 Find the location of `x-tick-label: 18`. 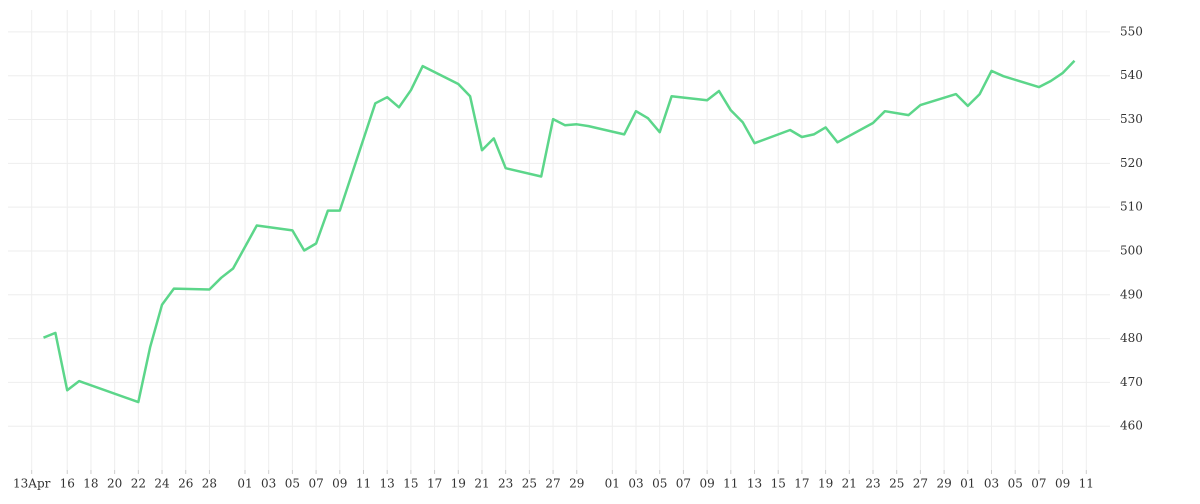

x-tick-label: 18 is located at coordinates (90, 484).